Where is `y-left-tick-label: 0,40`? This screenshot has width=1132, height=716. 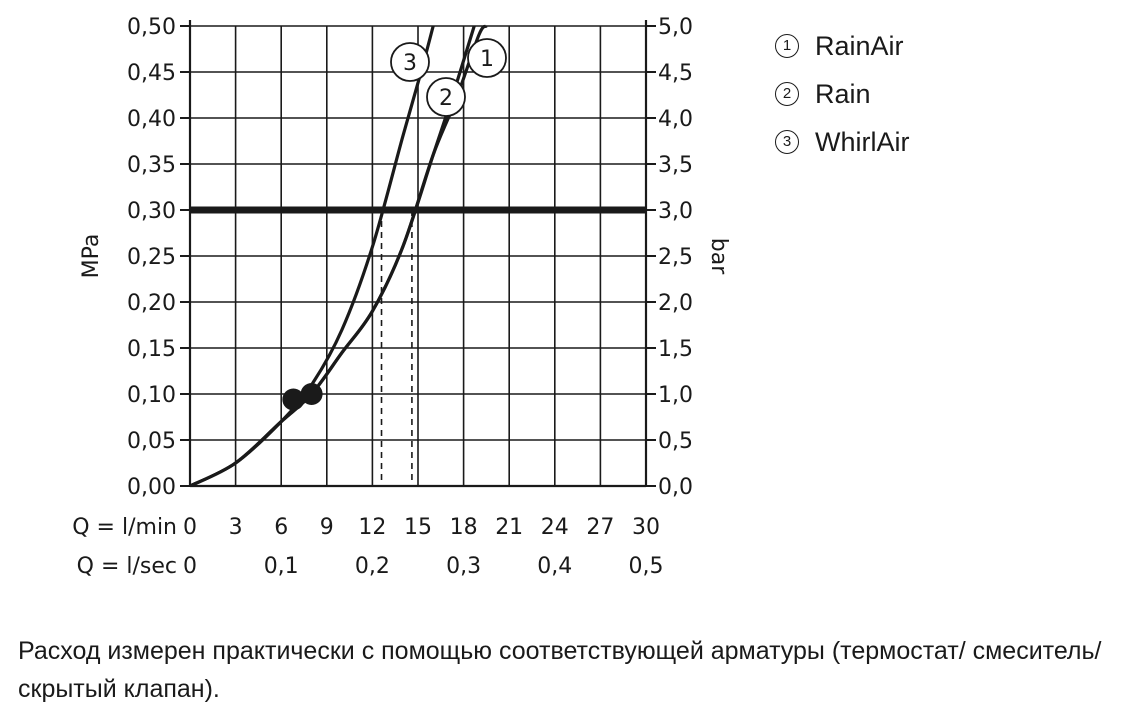
y-left-tick-label: 0,40 is located at coordinates (151, 119).